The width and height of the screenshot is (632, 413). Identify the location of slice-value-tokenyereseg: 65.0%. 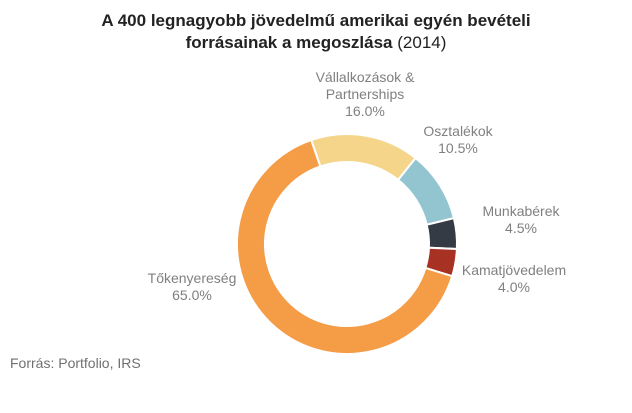
(192, 295).